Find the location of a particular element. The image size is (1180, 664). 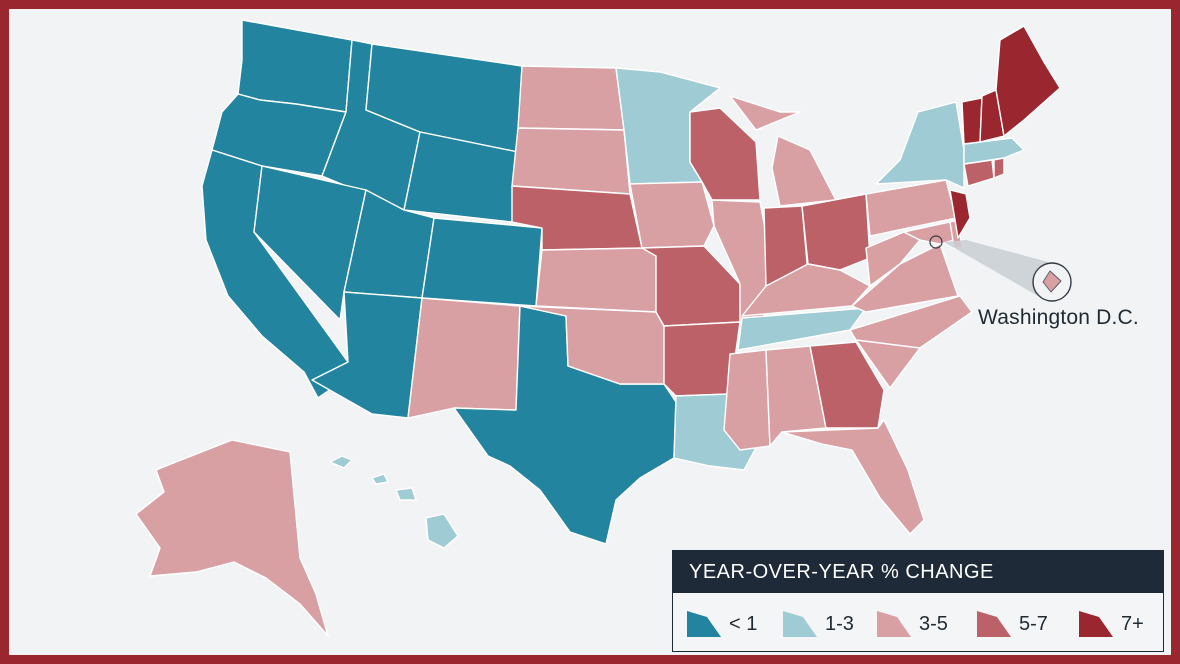

legend-label: 5-7 is located at coordinates (1033, 624).